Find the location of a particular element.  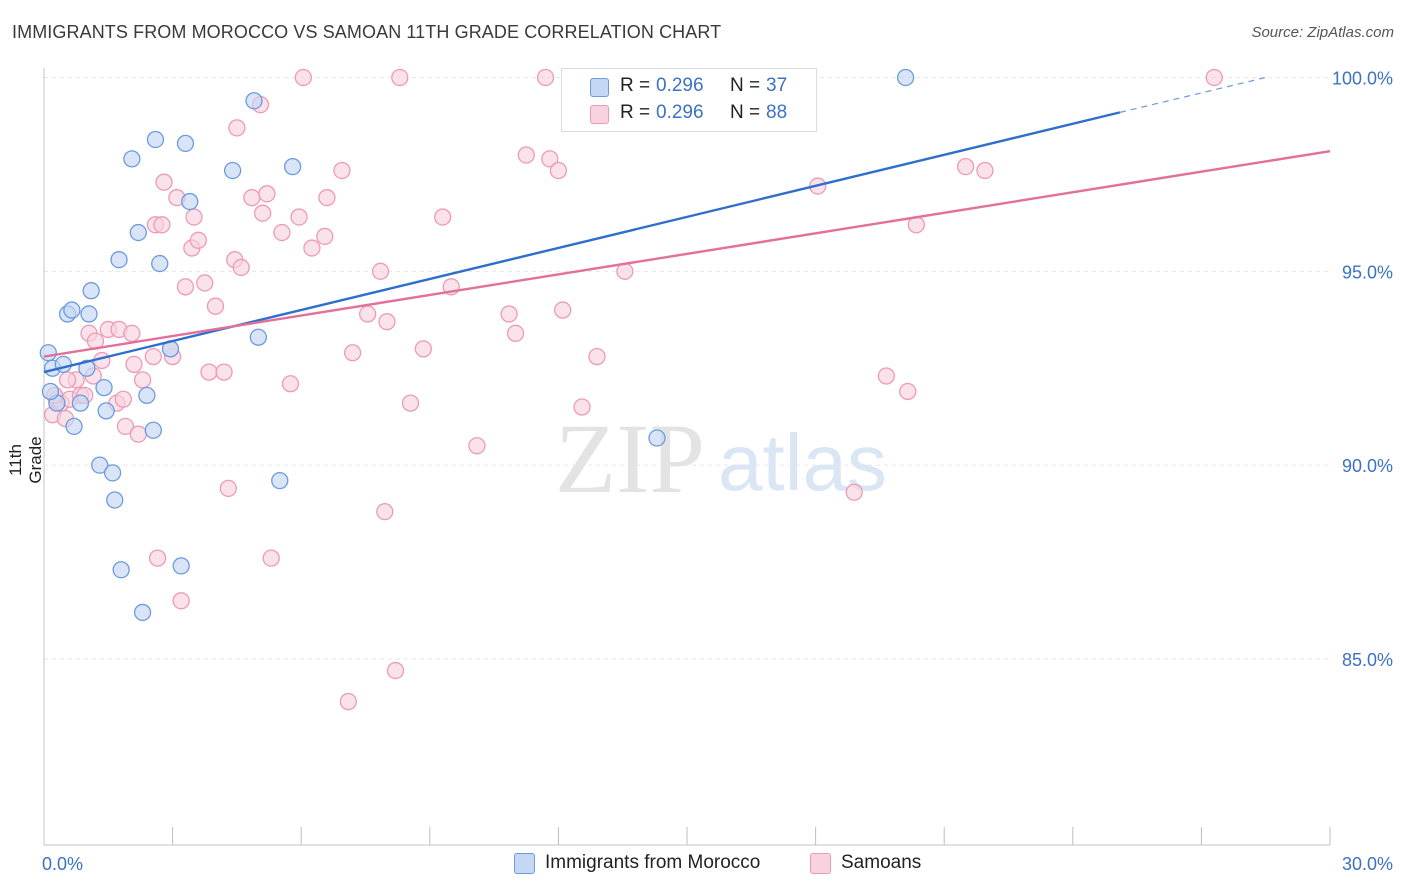

r-label: R = is located at coordinates (635, 112).